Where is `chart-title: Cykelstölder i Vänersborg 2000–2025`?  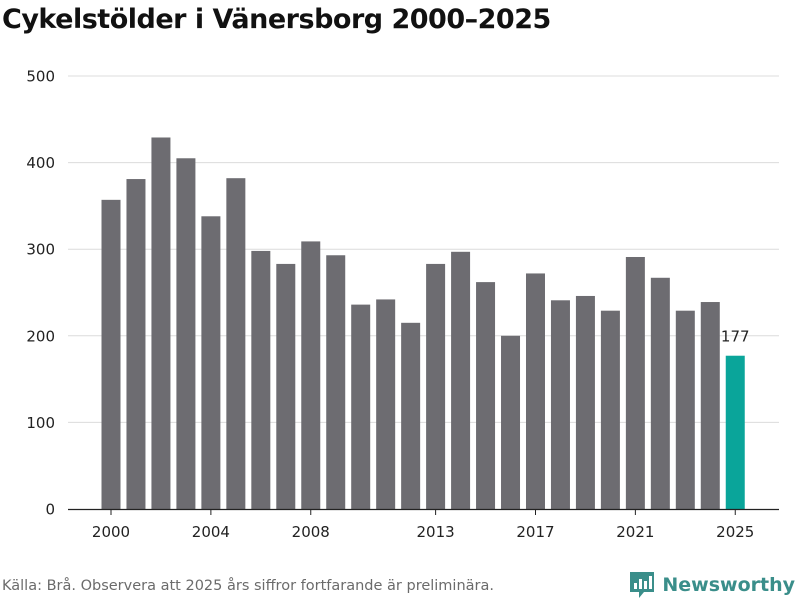
chart-title: Cykelstölder i Vänersborg 2000–2025 is located at coordinates (276, 19).